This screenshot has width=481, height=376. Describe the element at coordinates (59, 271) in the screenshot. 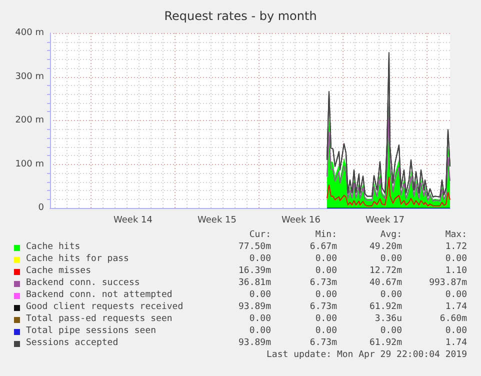

I see `legend-label: Cache misses` at that location.